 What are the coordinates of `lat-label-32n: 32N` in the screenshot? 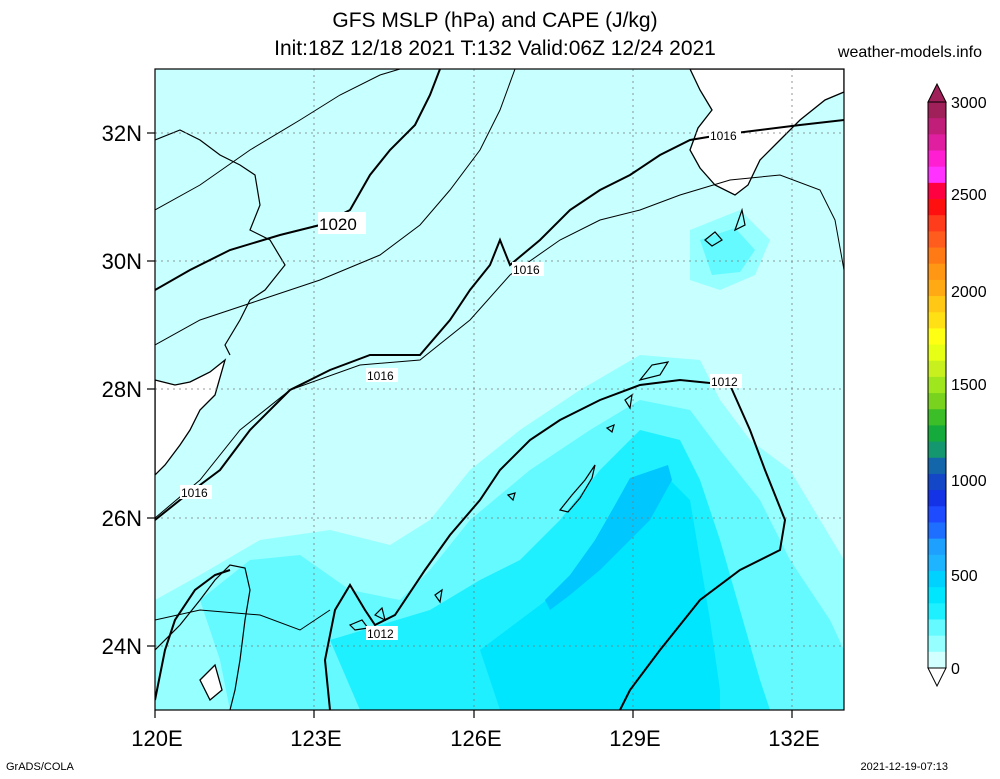 It's located at (122, 133).